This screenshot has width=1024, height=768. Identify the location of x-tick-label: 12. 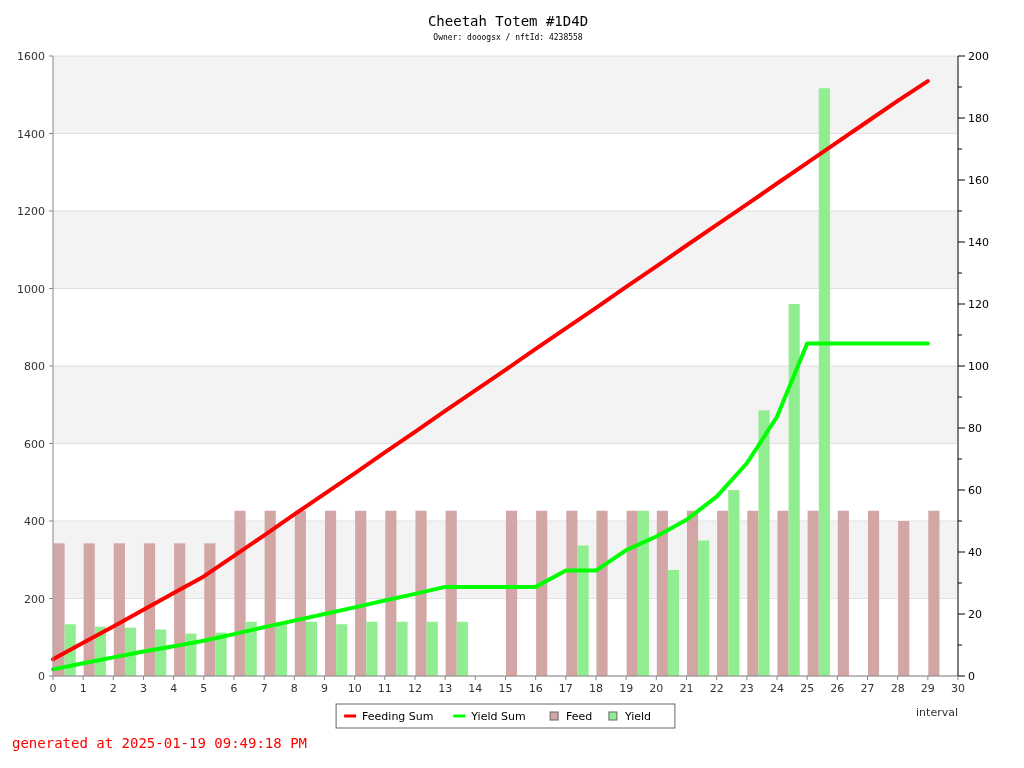
(415, 688).